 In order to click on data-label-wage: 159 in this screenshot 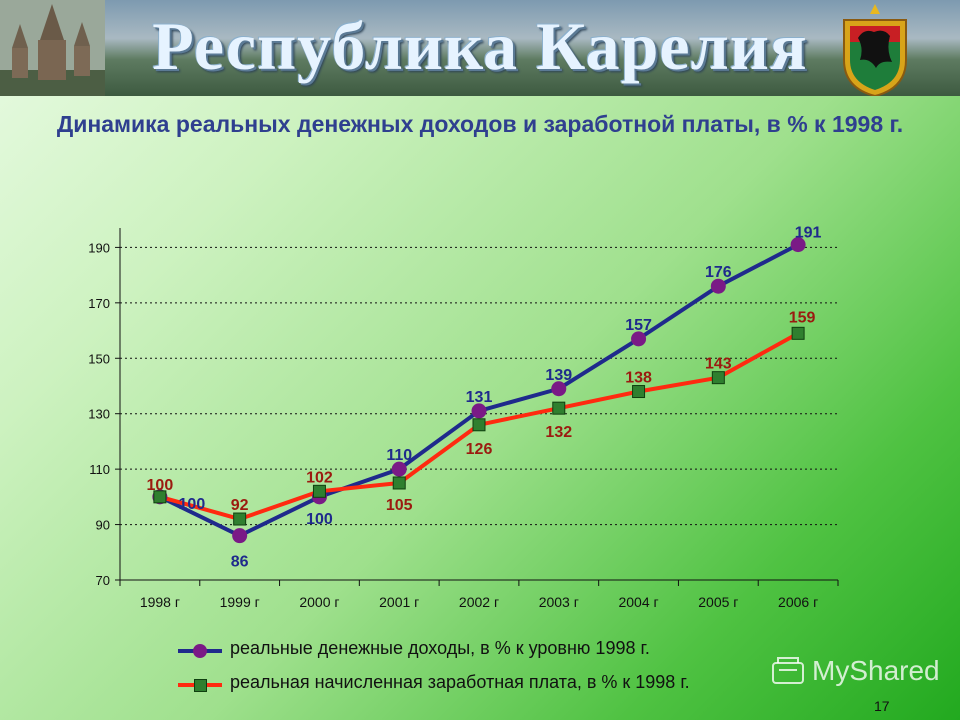, I will do `click(802, 317)`.